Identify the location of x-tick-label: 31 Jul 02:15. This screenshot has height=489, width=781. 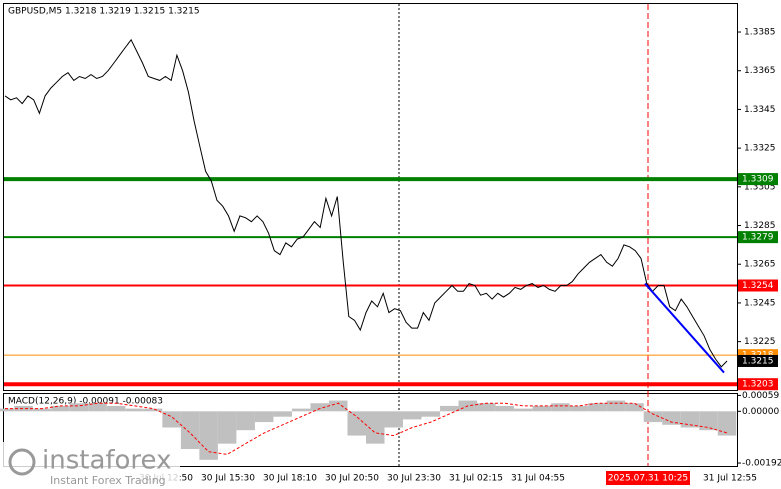
(476, 479).